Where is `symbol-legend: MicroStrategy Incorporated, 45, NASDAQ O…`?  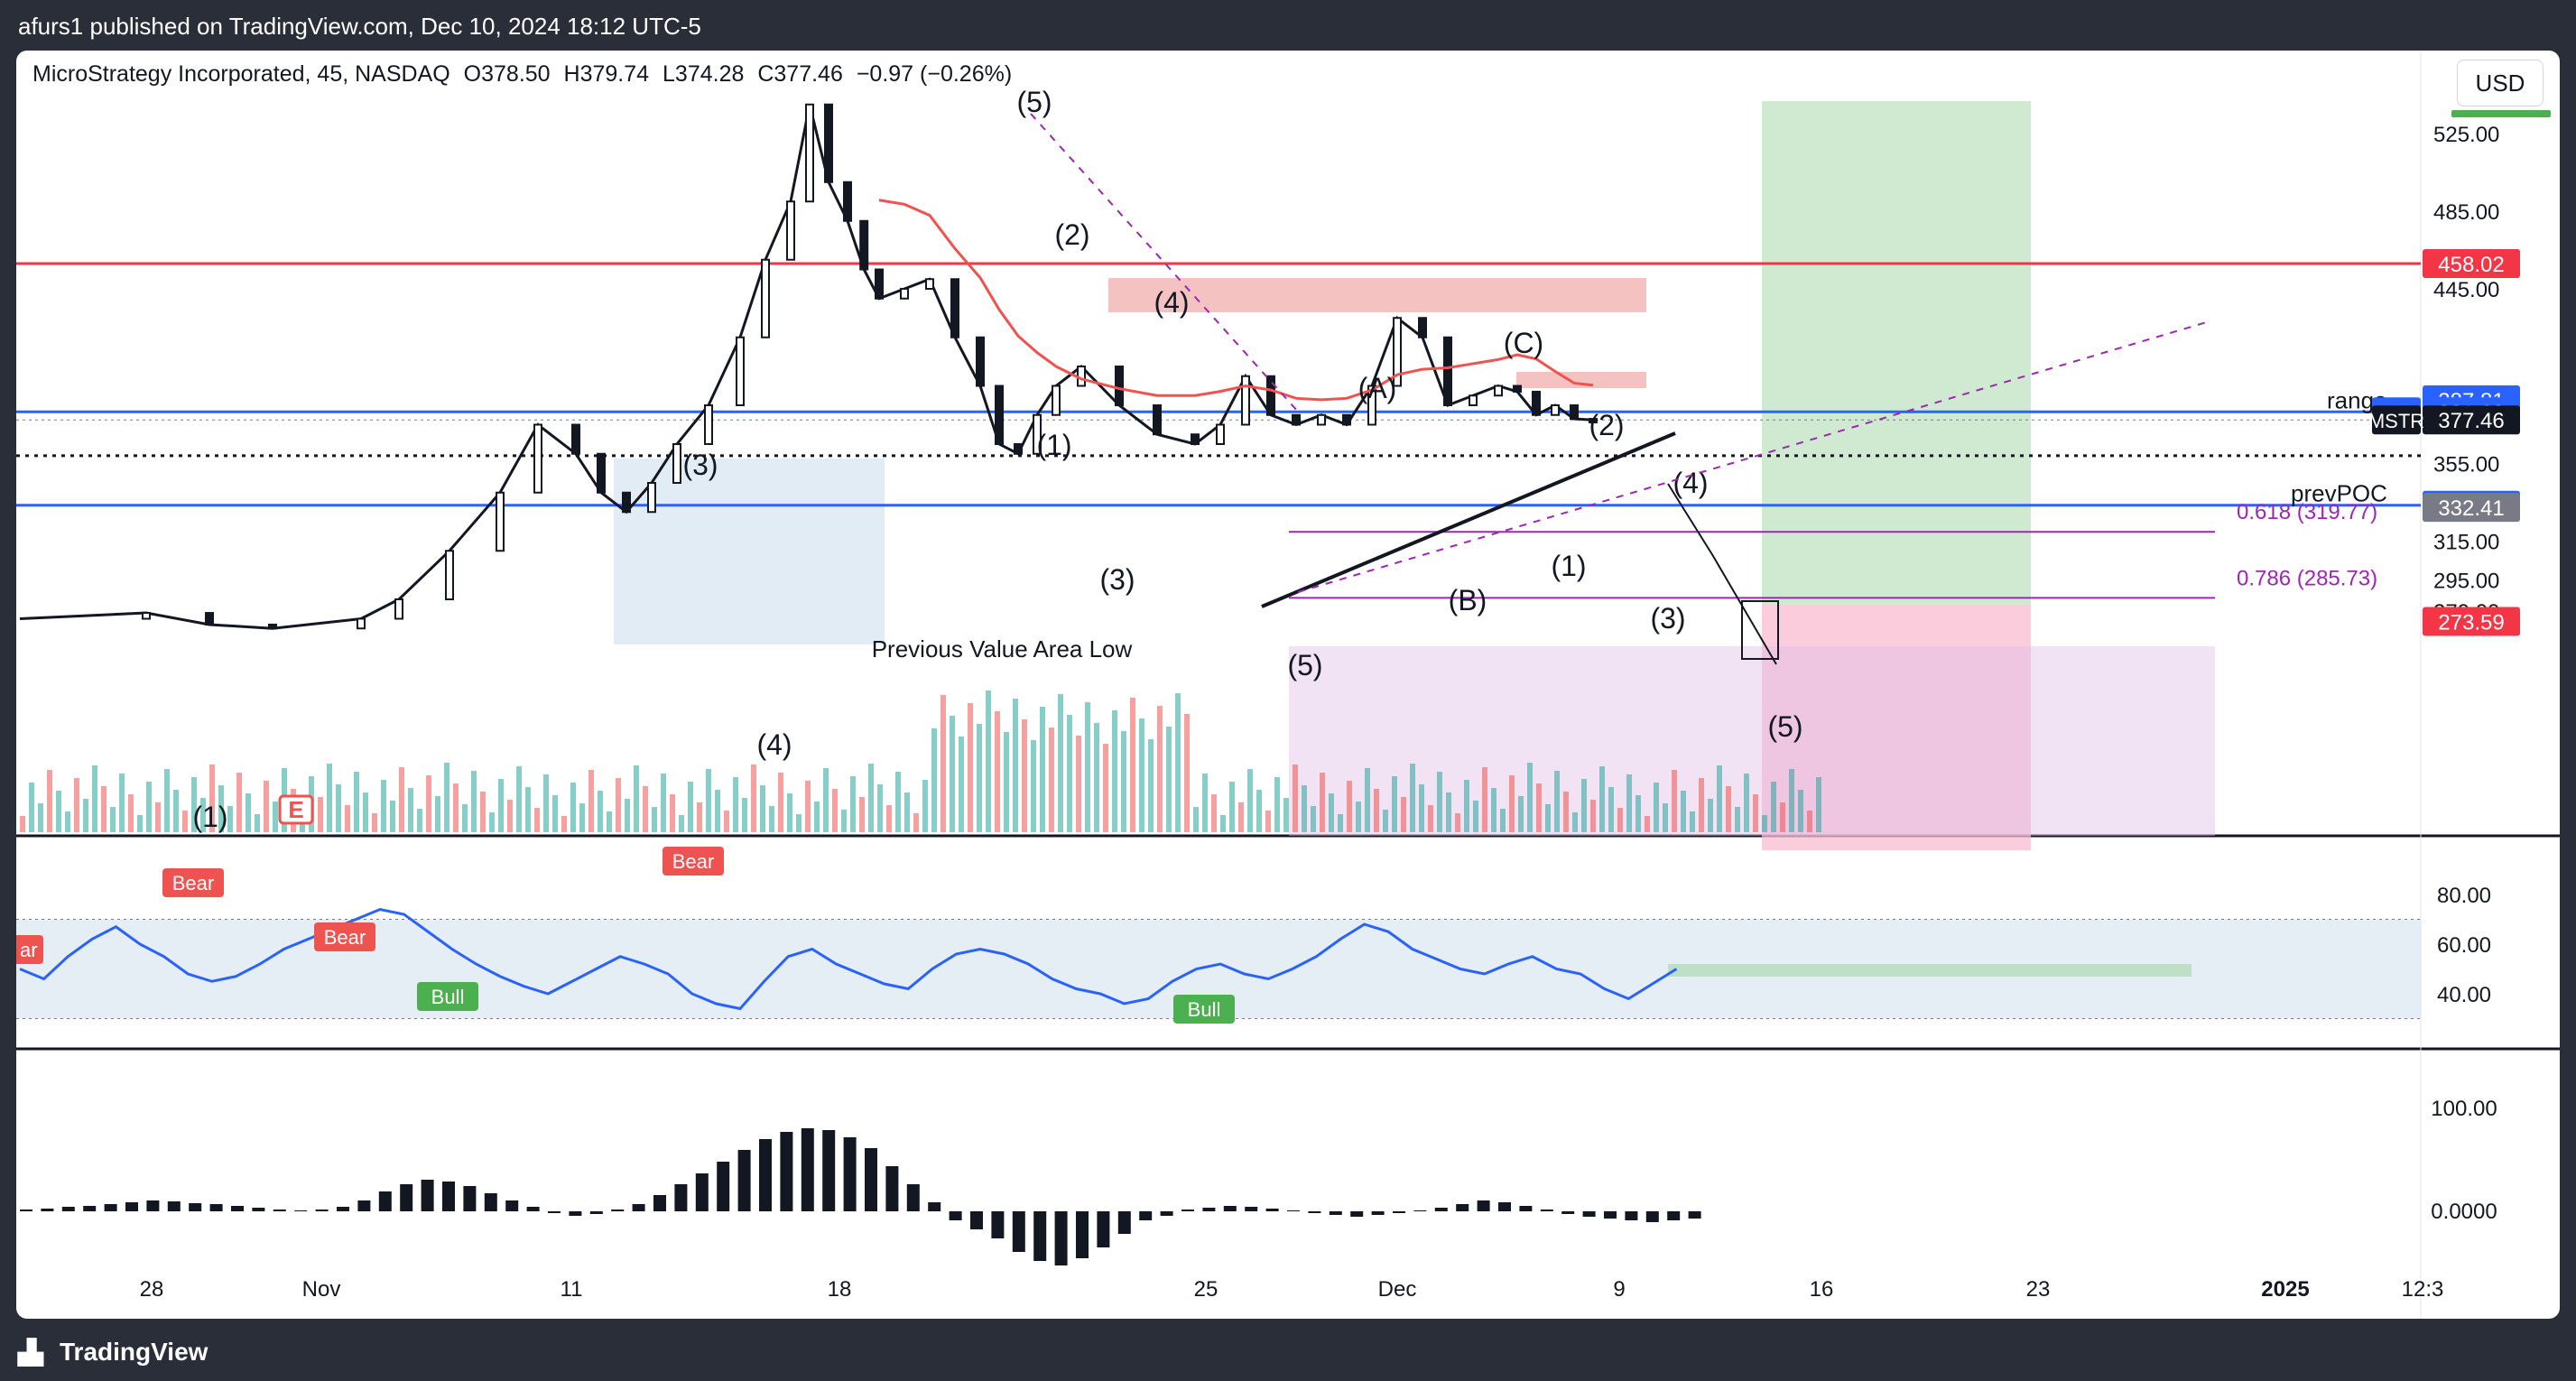 symbol-legend: MicroStrategy Incorporated, 45, NASDAQ O… is located at coordinates (522, 74).